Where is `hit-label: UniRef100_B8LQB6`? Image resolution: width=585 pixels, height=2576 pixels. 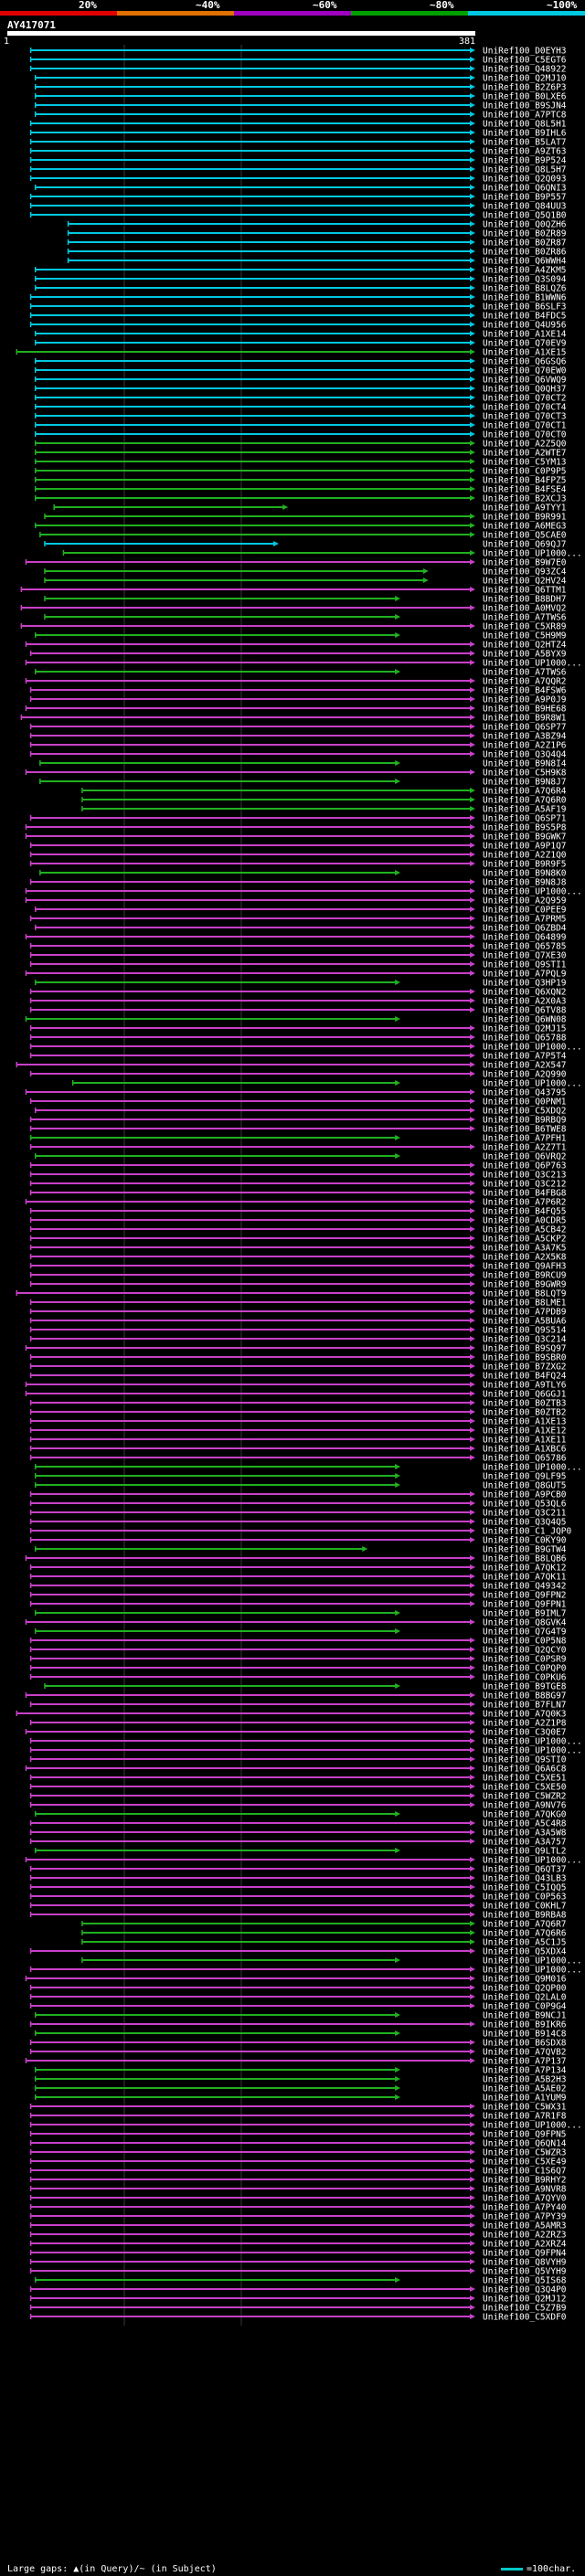 hit-label: UniRef100_B8LQB6 is located at coordinates (525, 1559).